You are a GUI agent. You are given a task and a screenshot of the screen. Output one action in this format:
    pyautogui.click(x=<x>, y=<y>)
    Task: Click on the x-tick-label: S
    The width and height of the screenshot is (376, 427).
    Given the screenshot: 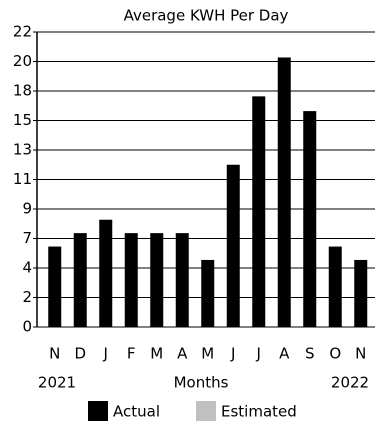 What is the action you would take?
    pyautogui.click(x=310, y=354)
    